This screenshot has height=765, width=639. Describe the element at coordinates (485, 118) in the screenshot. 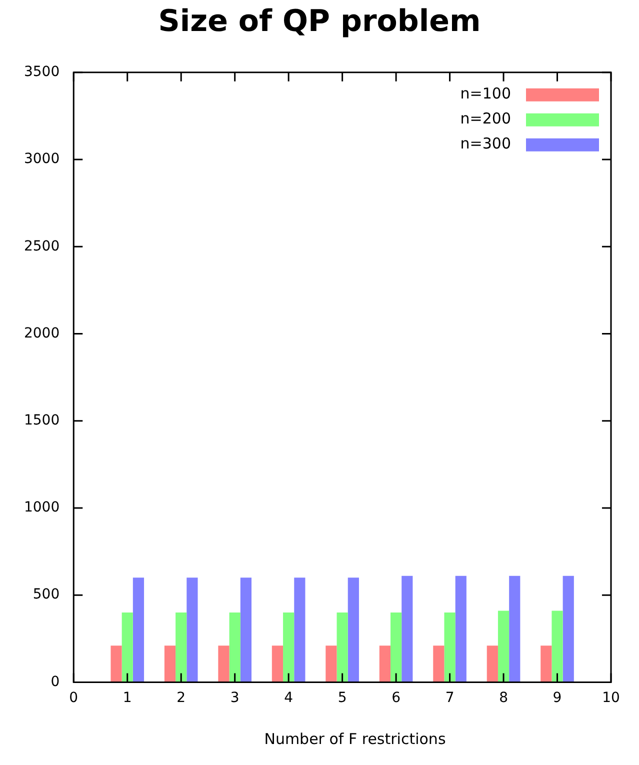

I see `legend-label: n=200` at that location.